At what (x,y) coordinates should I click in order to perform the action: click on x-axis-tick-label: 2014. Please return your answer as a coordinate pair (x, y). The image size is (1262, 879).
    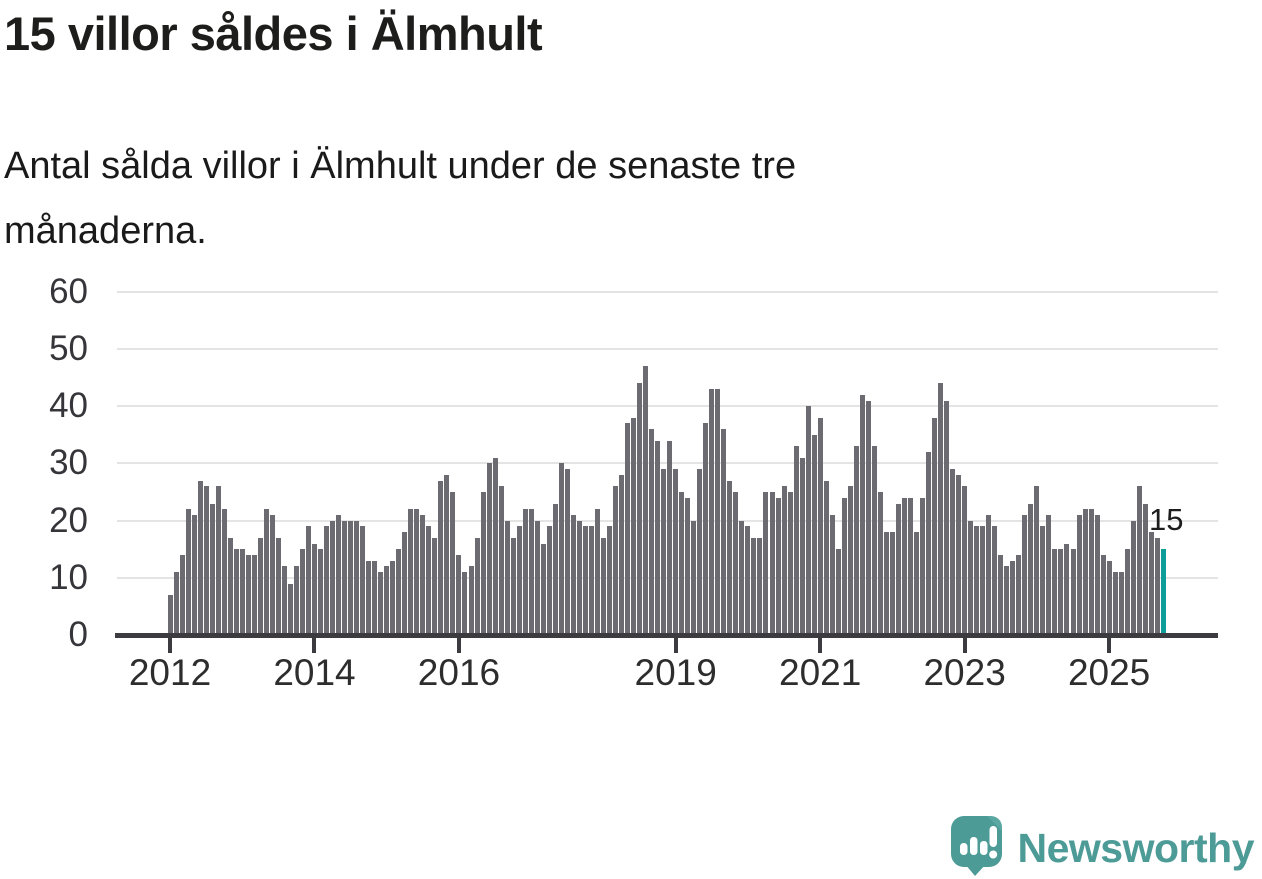
    Looking at the image, I should click on (314, 672).